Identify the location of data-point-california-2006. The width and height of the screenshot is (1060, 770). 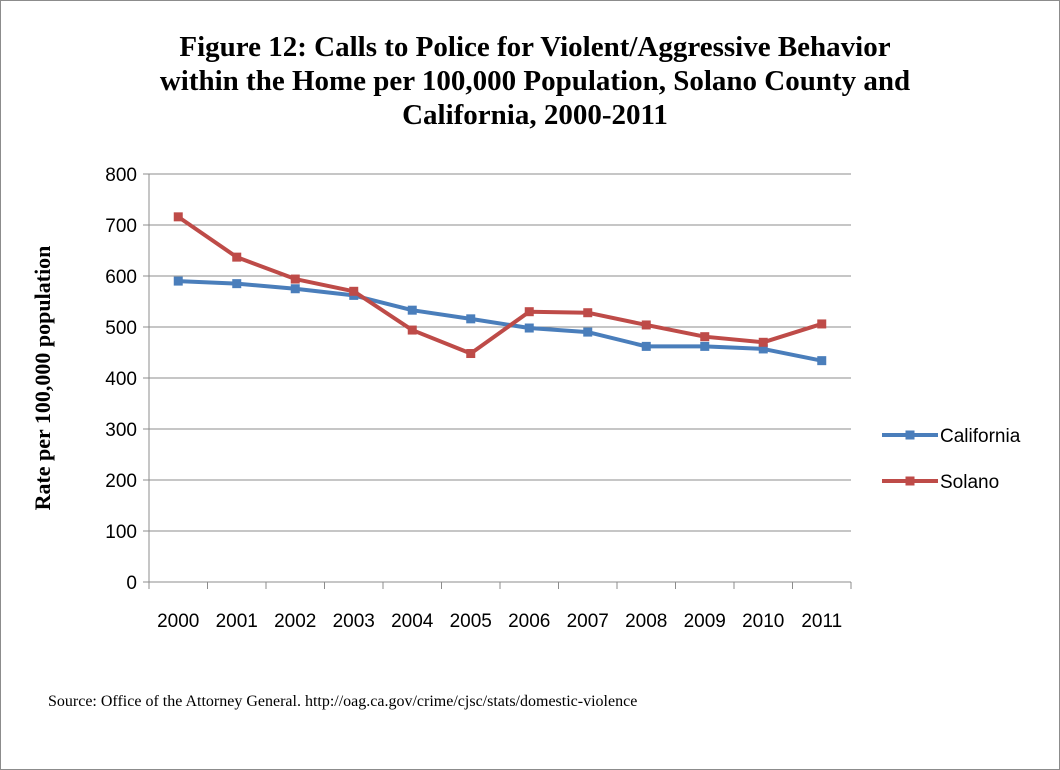
(529, 328).